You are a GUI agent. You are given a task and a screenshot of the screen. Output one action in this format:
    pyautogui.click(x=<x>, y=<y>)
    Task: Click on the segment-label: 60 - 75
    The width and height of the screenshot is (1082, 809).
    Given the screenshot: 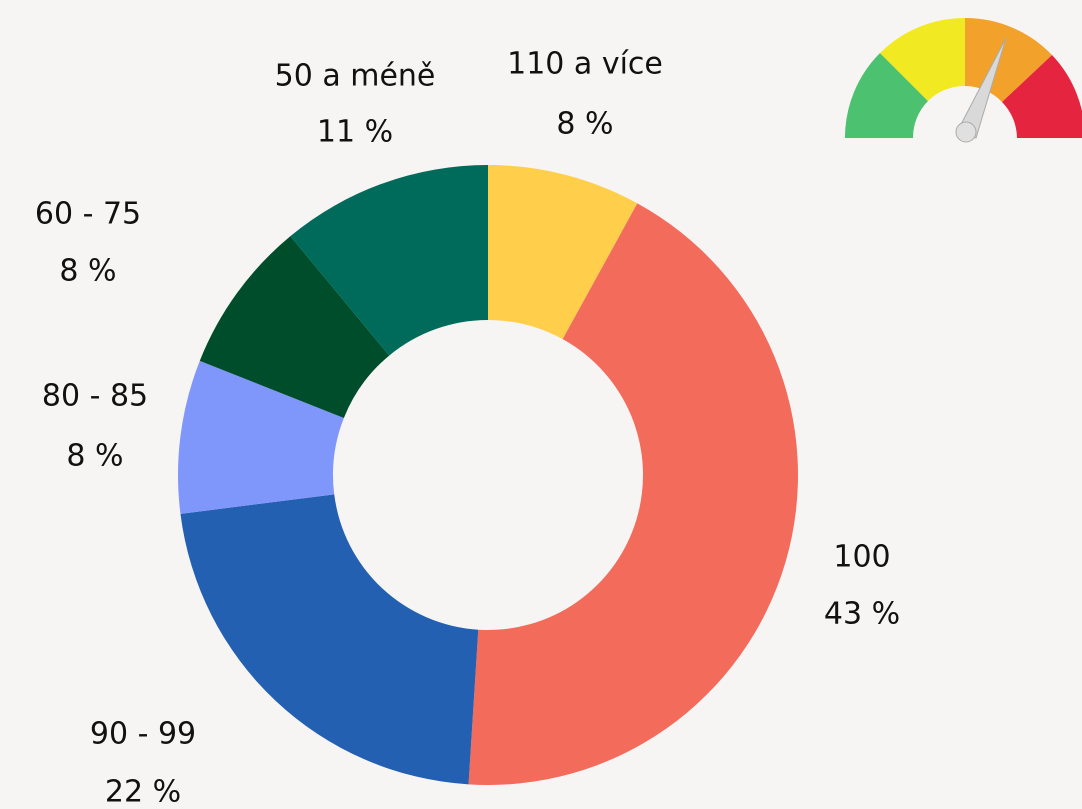 What is the action you would take?
    pyautogui.click(x=88, y=214)
    